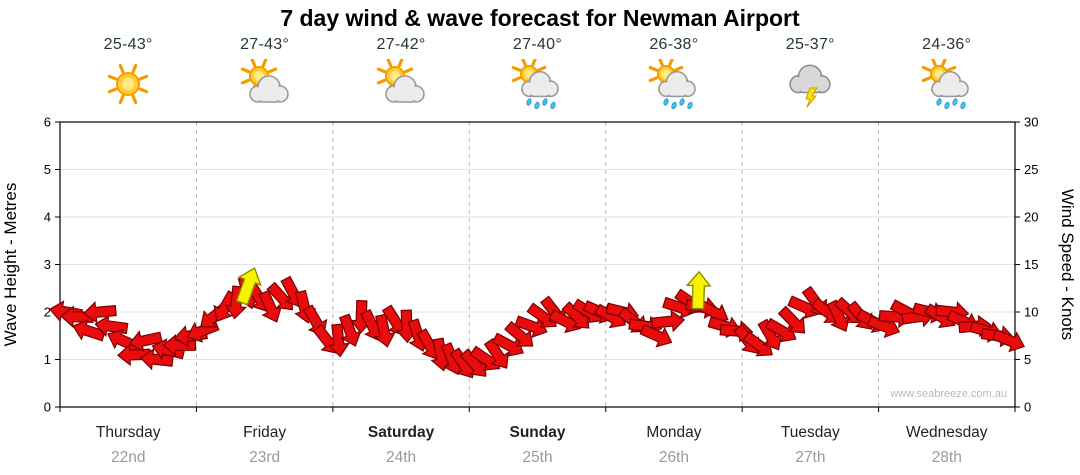 This screenshot has height=475, width=1080. What do you see at coordinates (264, 432) in the screenshot?
I see `day-name-label: Friday` at bounding box center [264, 432].